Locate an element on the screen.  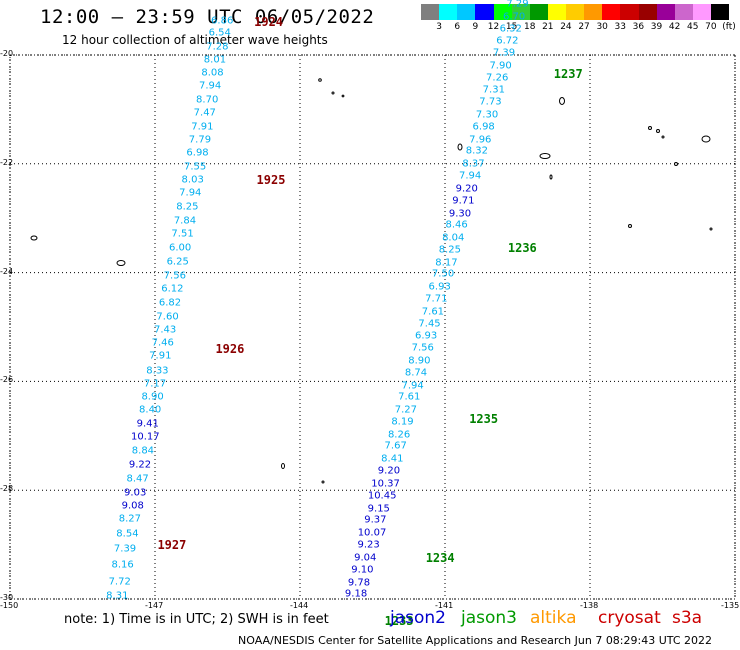
swh-value-point: 6.98 is located at coordinates (483, 127).